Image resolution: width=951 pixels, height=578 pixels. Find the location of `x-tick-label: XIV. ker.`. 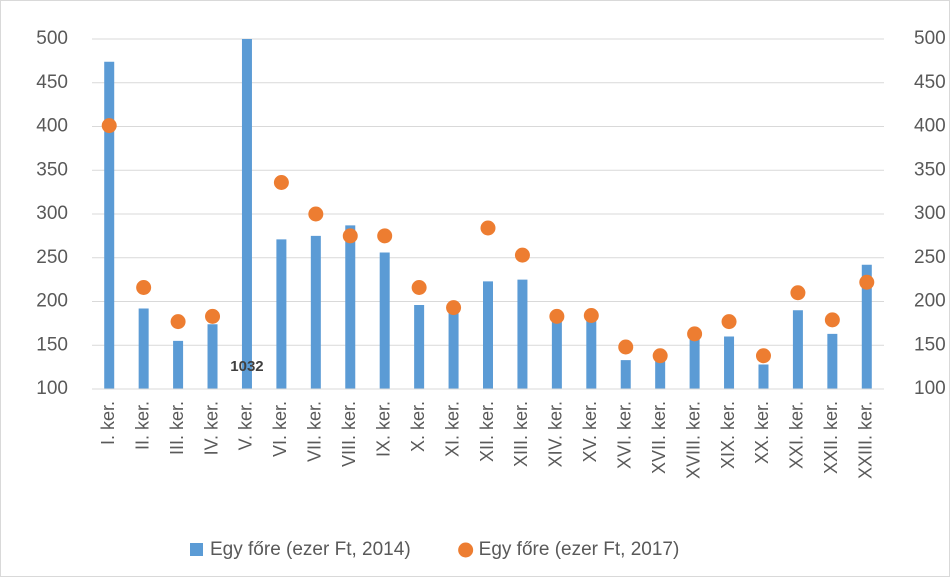

x-tick-label: XIV. ker. is located at coordinates (556, 434).